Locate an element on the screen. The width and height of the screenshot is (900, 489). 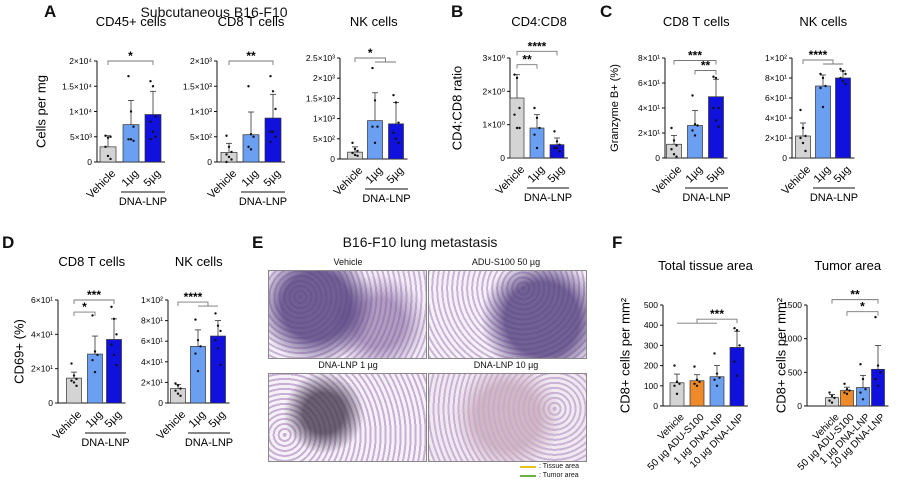
y-tick-label: 1×10⁴ is located at coordinates (80, 112).